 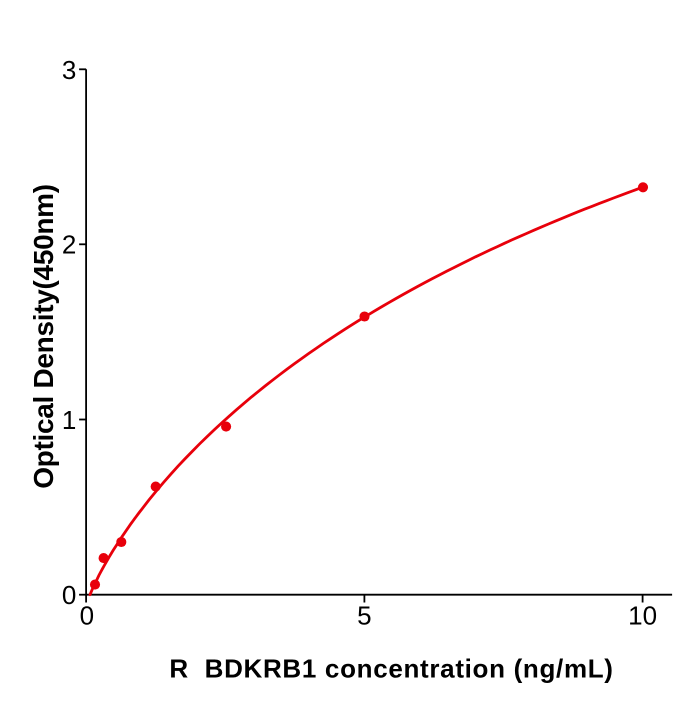 I want to click on svg-text: 5, so click(x=364, y=615).